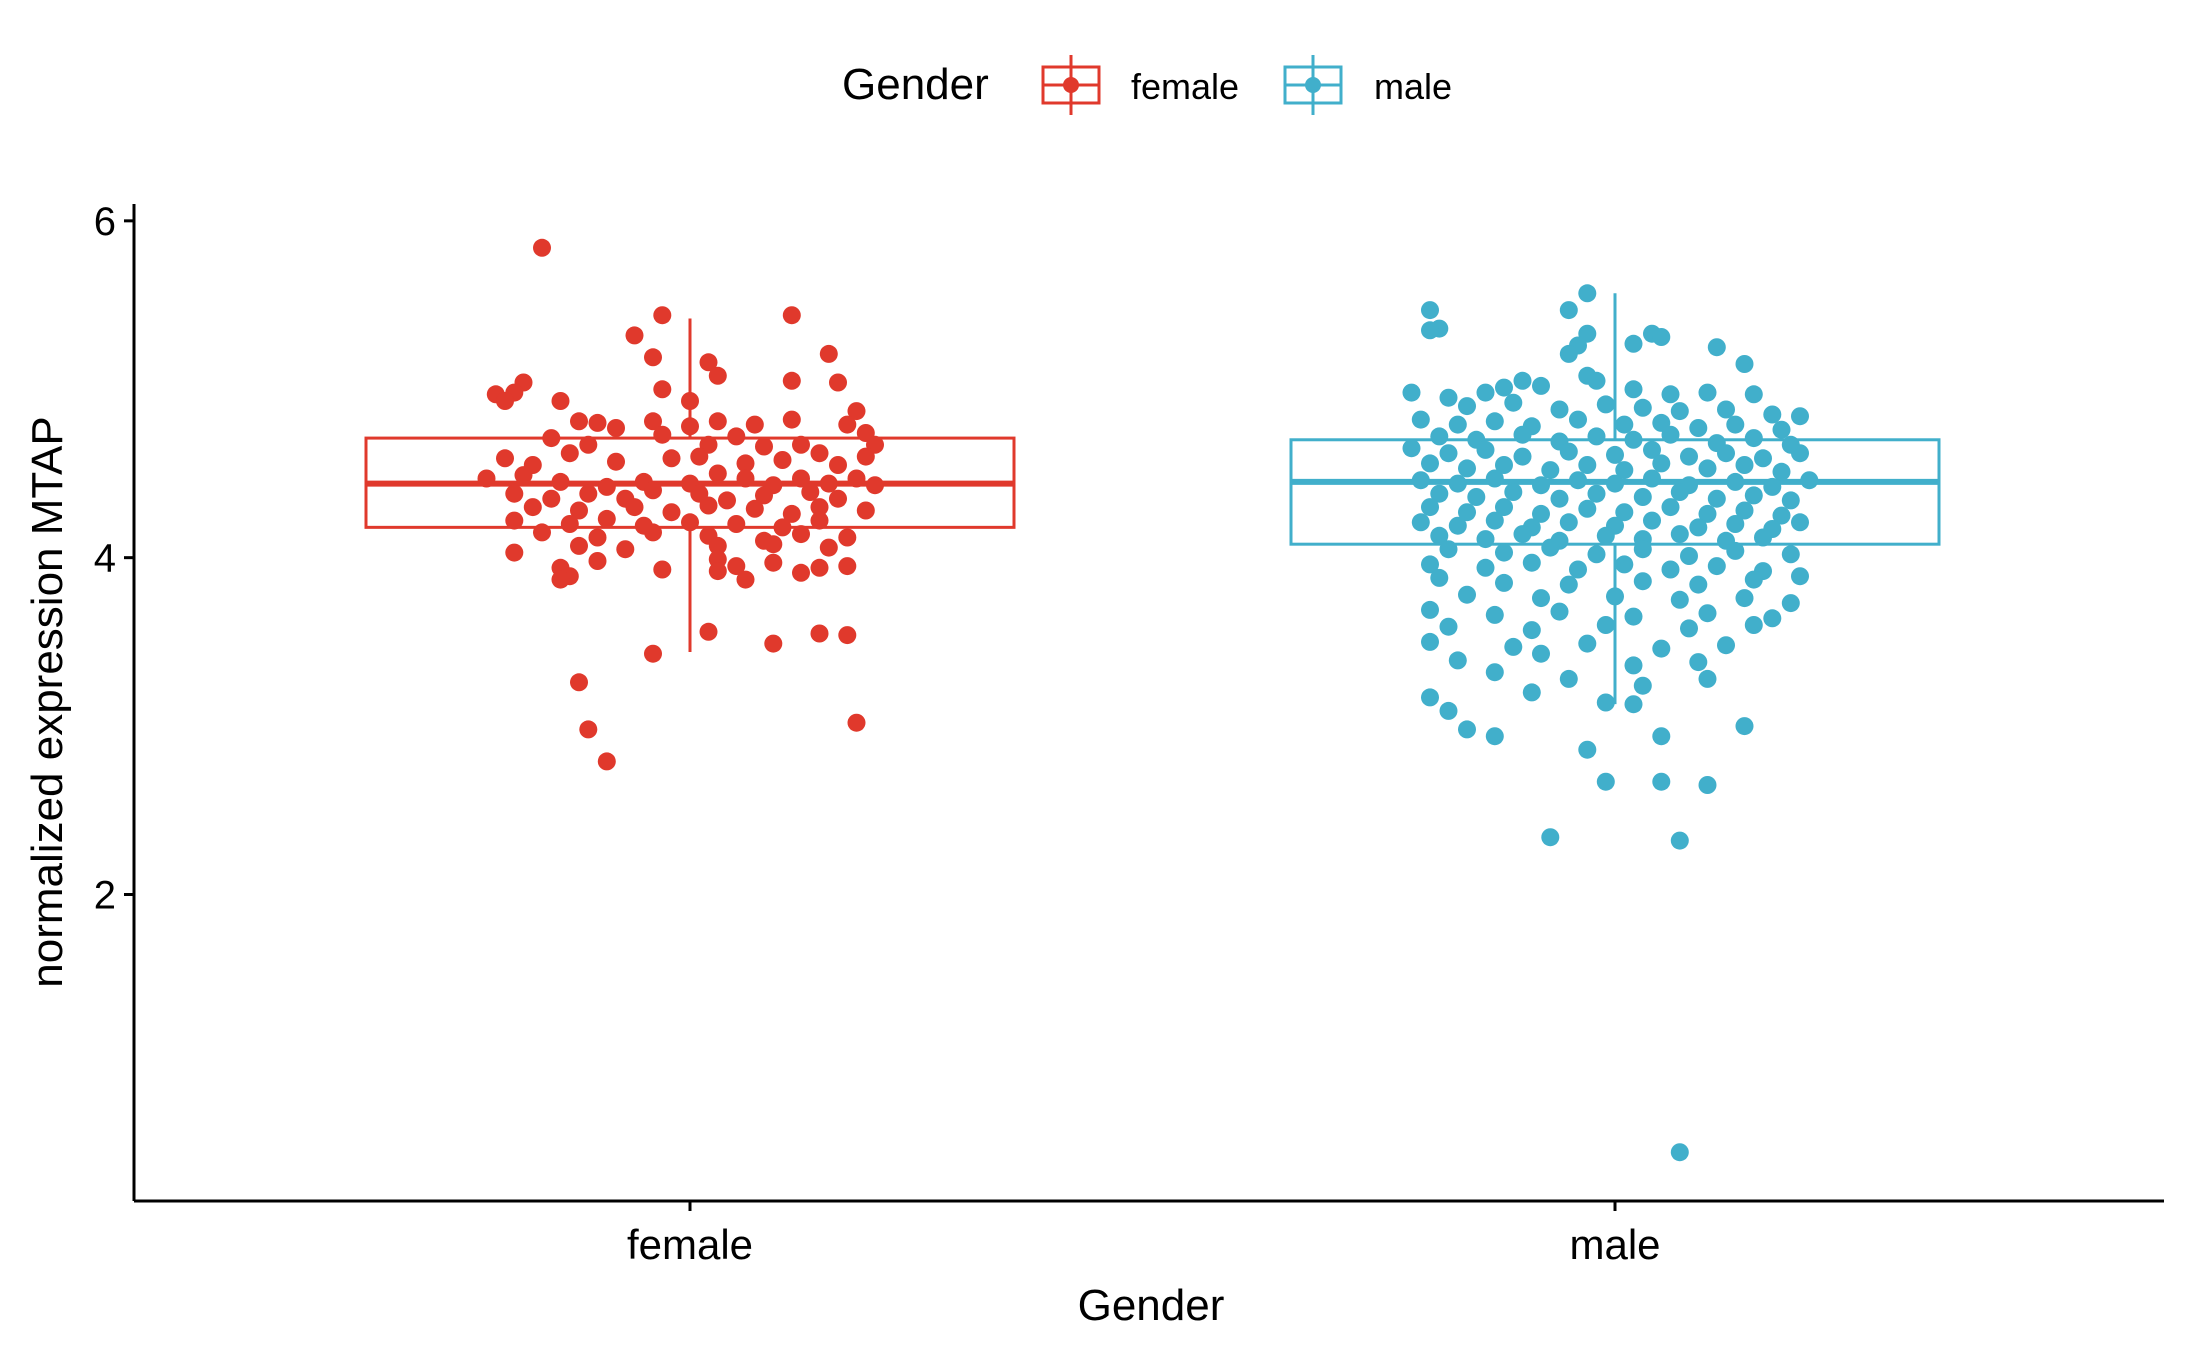 The width and height of the screenshot is (2187, 1351). Describe the element at coordinates (915, 84) in the screenshot. I see `legend-title: Gender` at that location.